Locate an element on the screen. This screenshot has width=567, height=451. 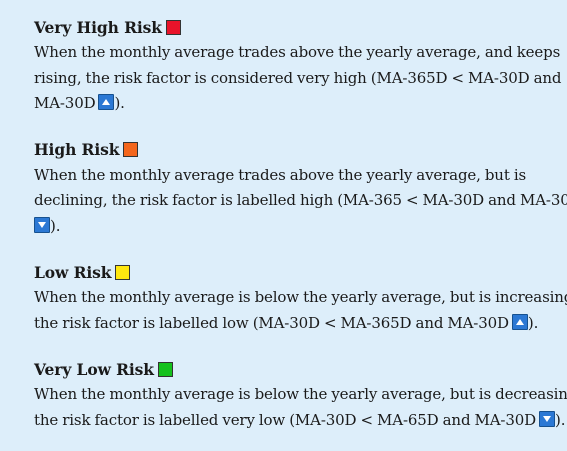
red-square-icon is located at coordinates (173, 27).